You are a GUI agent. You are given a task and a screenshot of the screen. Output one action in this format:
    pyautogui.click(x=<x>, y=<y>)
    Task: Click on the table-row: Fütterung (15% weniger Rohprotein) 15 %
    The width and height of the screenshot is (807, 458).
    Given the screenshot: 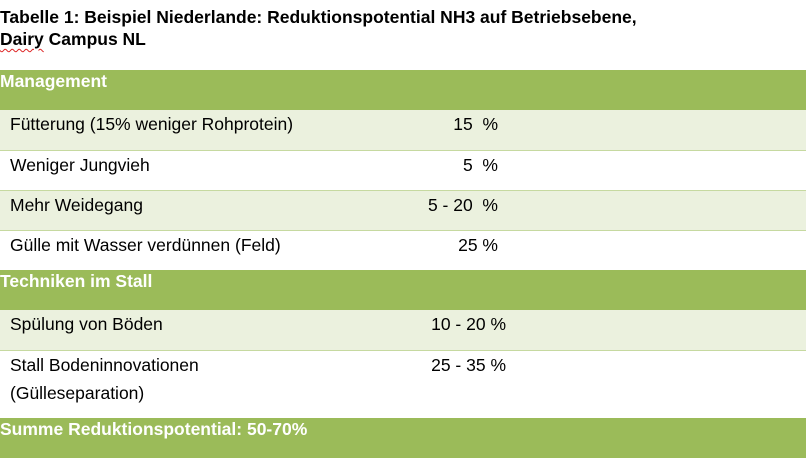 What is the action you would take?
    pyautogui.click(x=403, y=130)
    